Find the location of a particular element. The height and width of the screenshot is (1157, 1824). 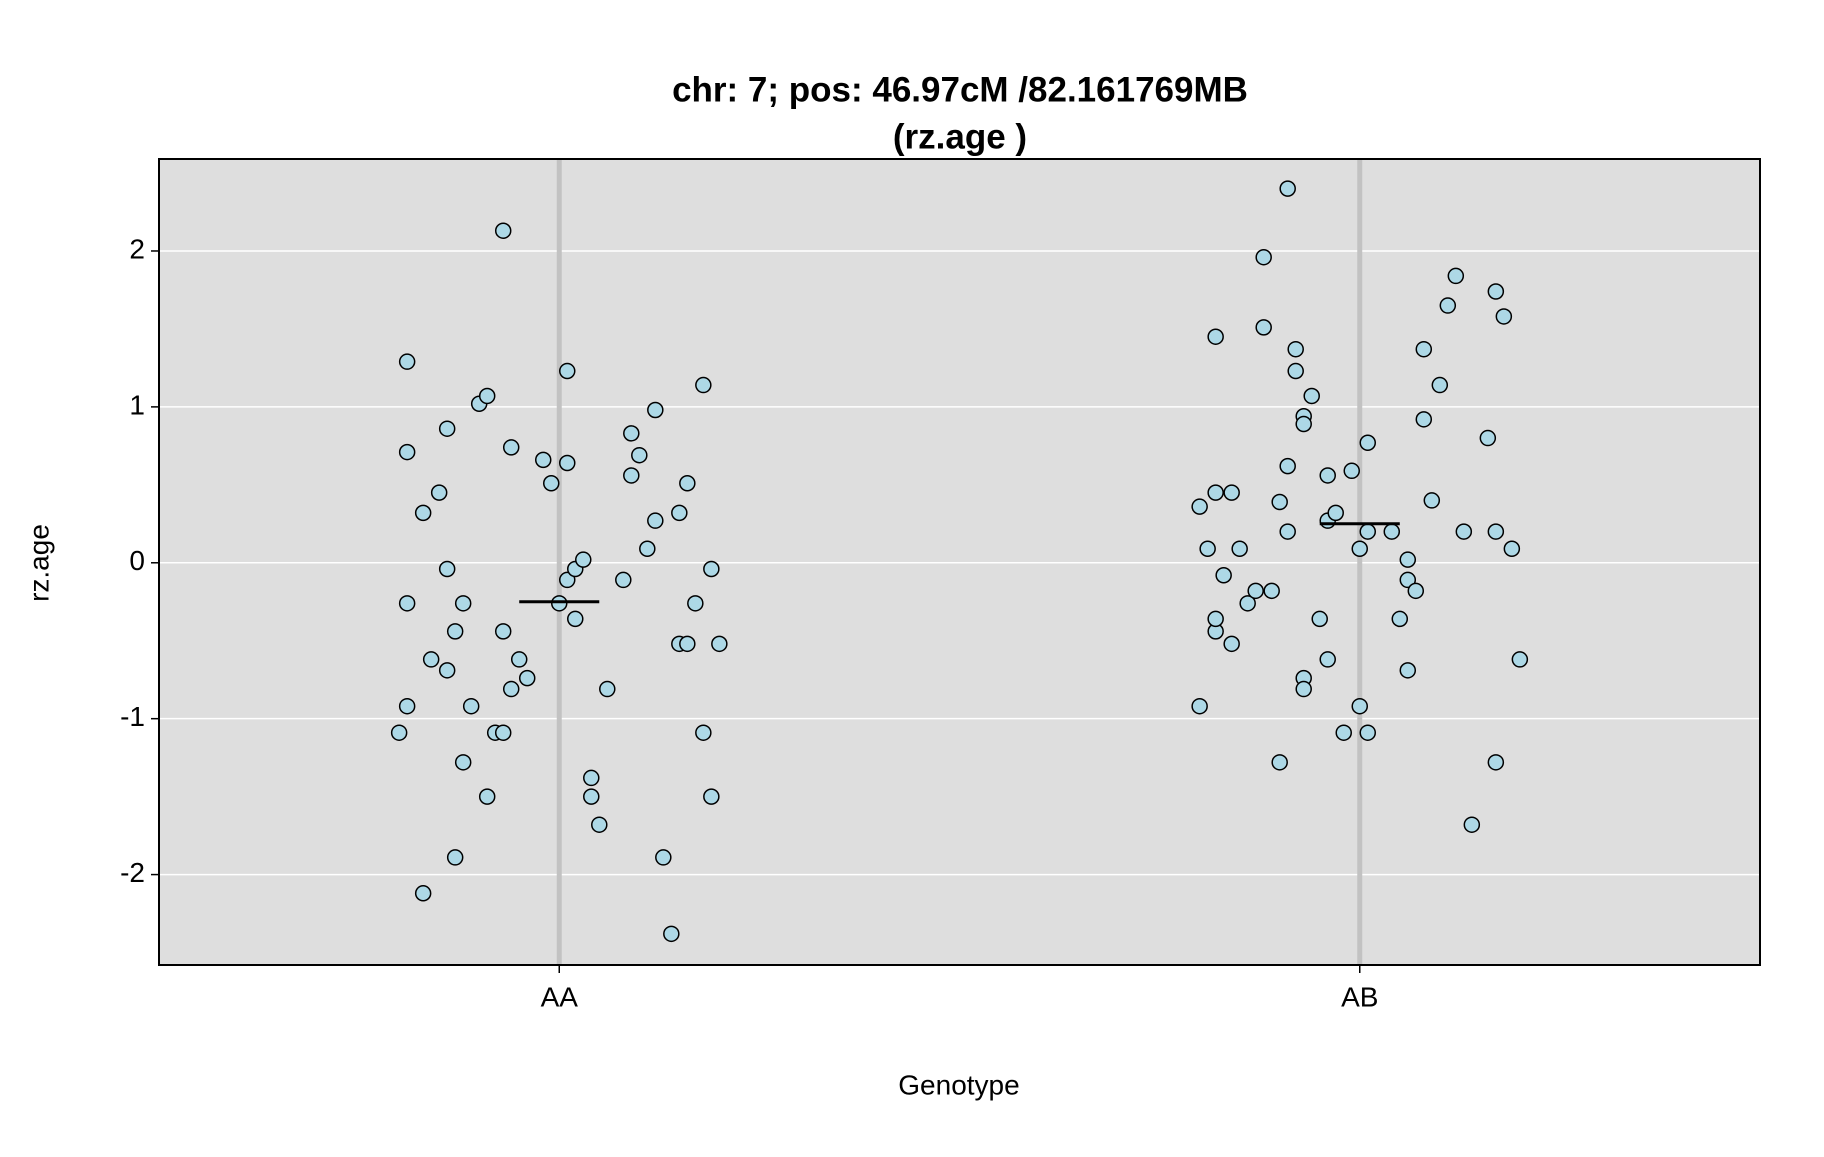

y-tick-label: 0 is located at coordinates (137, 560).